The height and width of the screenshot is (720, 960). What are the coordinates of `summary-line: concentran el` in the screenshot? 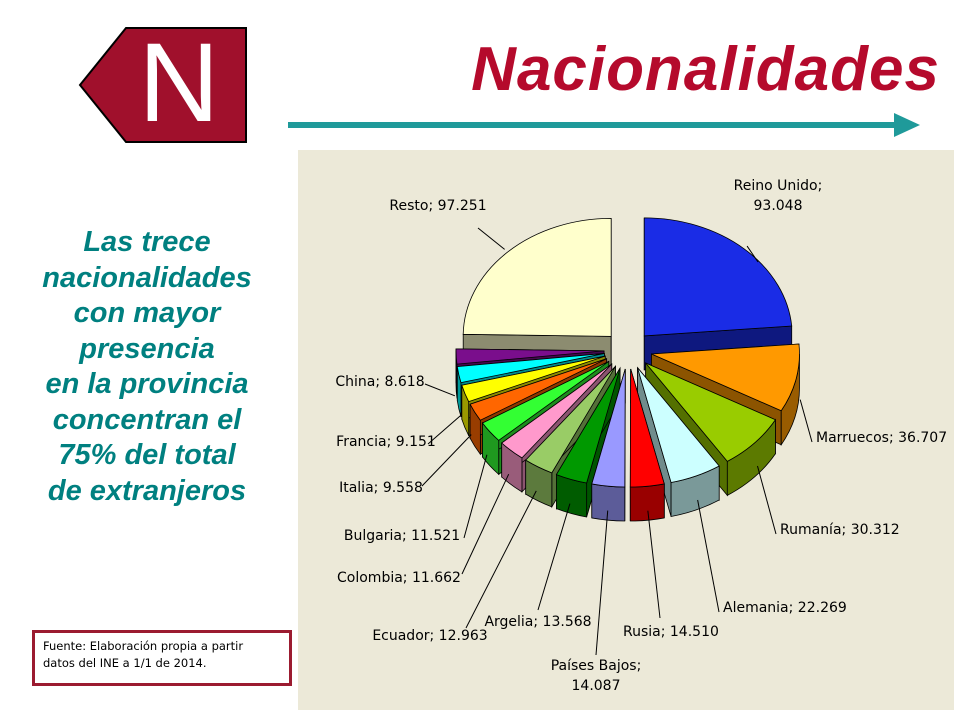 It's located at (147, 419).